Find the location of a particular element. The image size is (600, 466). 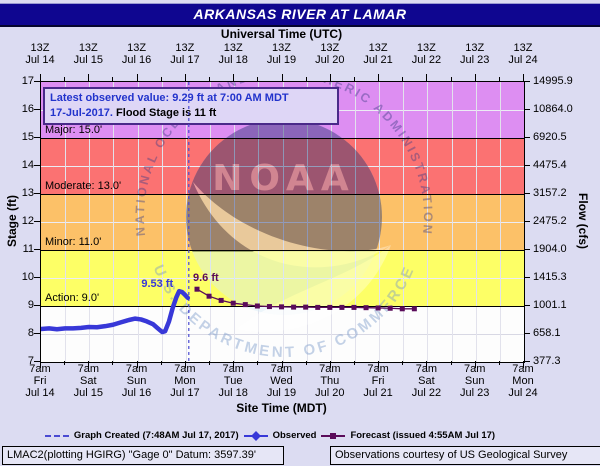

stage-tick-label: 11 is located at coordinates (28, 249).